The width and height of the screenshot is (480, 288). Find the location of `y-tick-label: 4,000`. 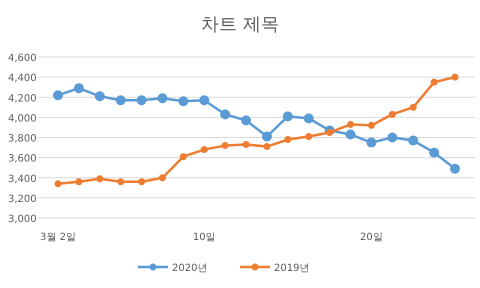

y-tick-label: 4,000 is located at coordinates (22, 118).